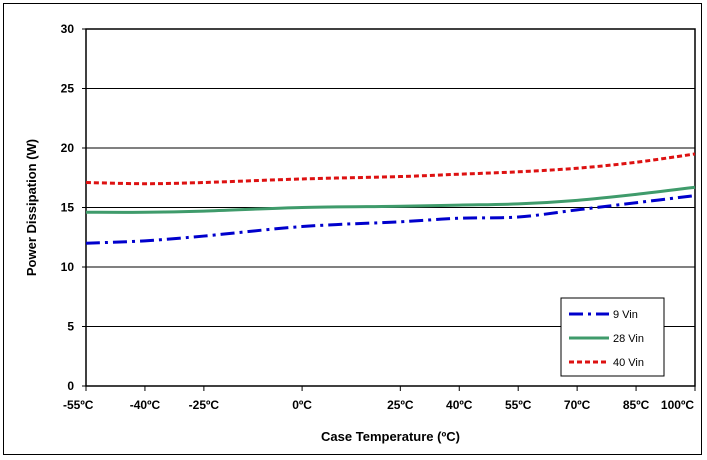 The image size is (707, 460). What do you see at coordinates (68, 89) in the screenshot?
I see `y-tick-label: 25` at bounding box center [68, 89].